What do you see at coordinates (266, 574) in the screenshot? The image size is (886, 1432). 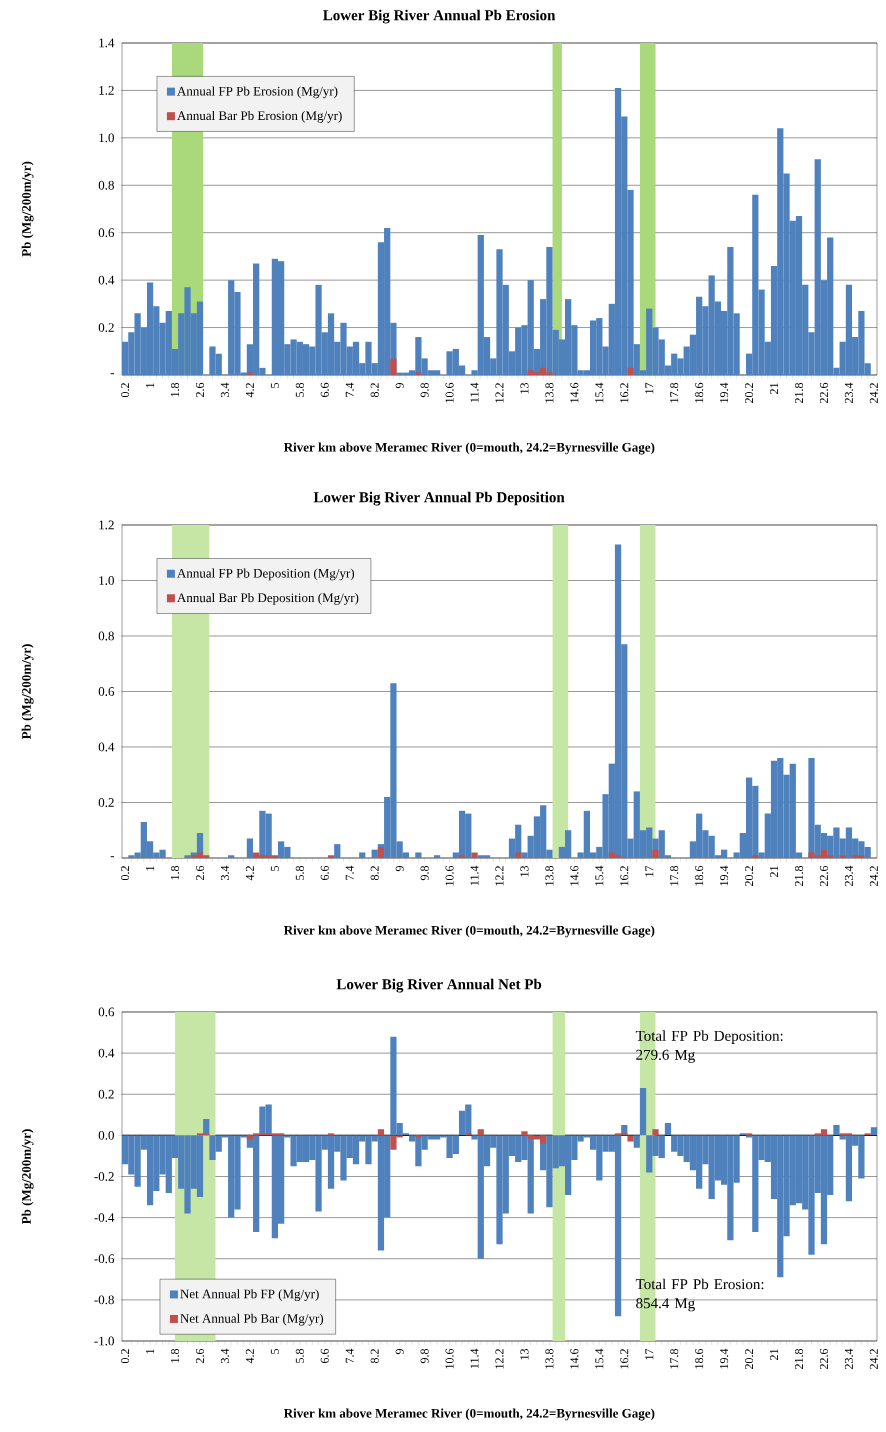 I see `legend-label: Annual FP Pb Deposition (Mg/yr)` at bounding box center [266, 574].